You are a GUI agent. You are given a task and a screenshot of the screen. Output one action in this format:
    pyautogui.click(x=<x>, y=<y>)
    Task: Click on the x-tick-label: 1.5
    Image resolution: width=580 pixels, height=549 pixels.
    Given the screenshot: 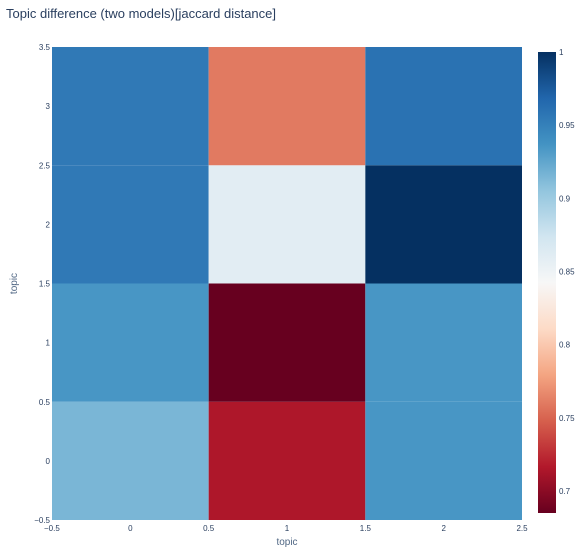 What is the action you would take?
    pyautogui.click(x=366, y=528)
    